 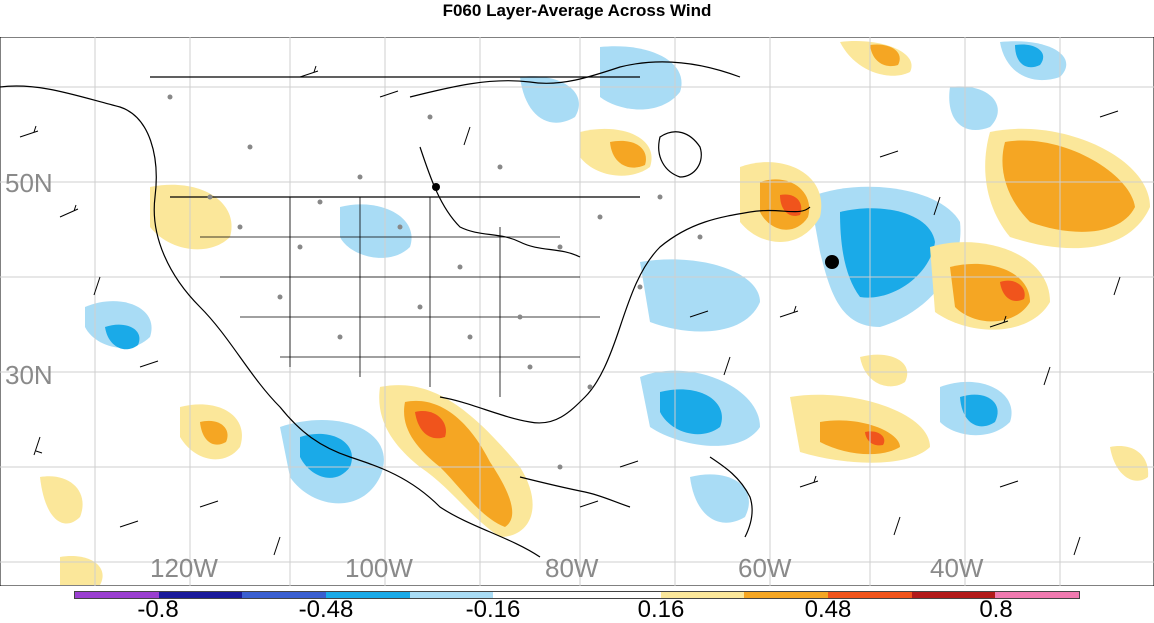 I want to click on colorbar-tick: 0.16, so click(x=661, y=609).